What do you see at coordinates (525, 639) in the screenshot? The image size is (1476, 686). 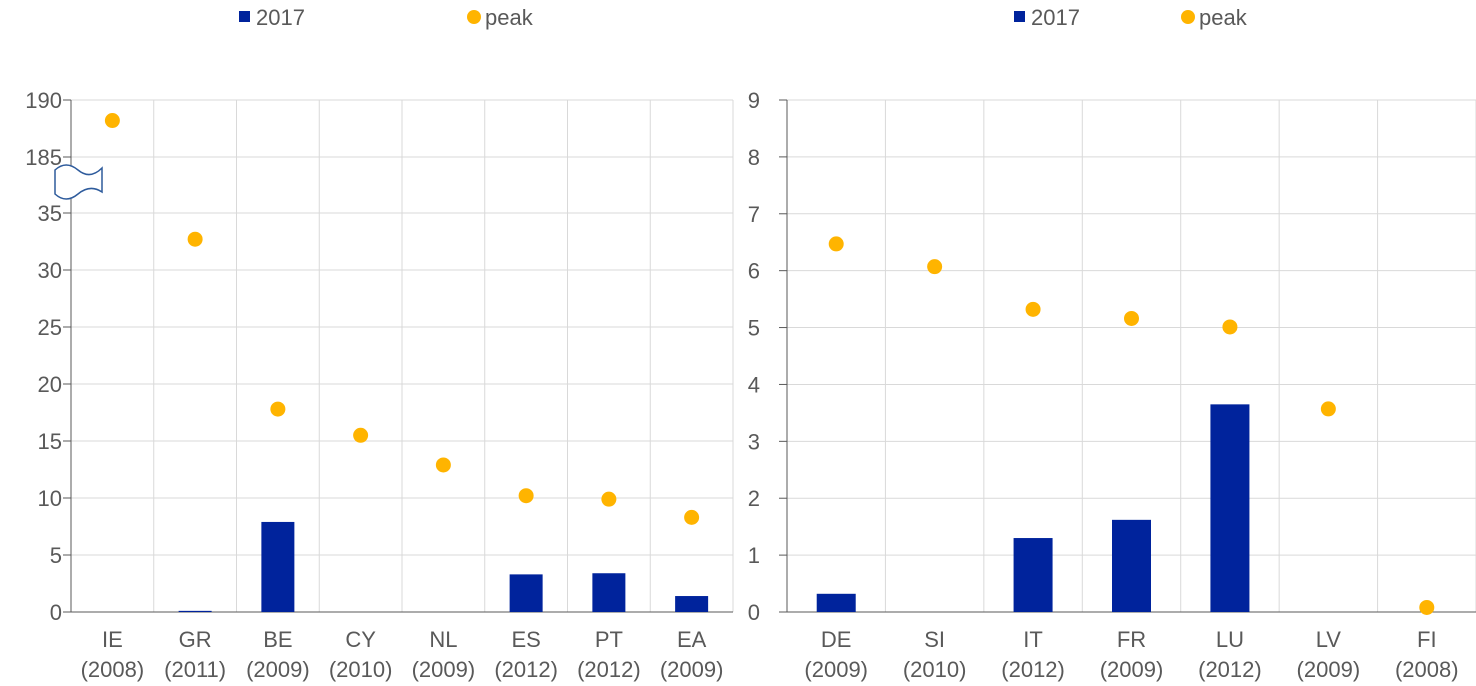 I see `x-tick-label: ES` at bounding box center [525, 639].